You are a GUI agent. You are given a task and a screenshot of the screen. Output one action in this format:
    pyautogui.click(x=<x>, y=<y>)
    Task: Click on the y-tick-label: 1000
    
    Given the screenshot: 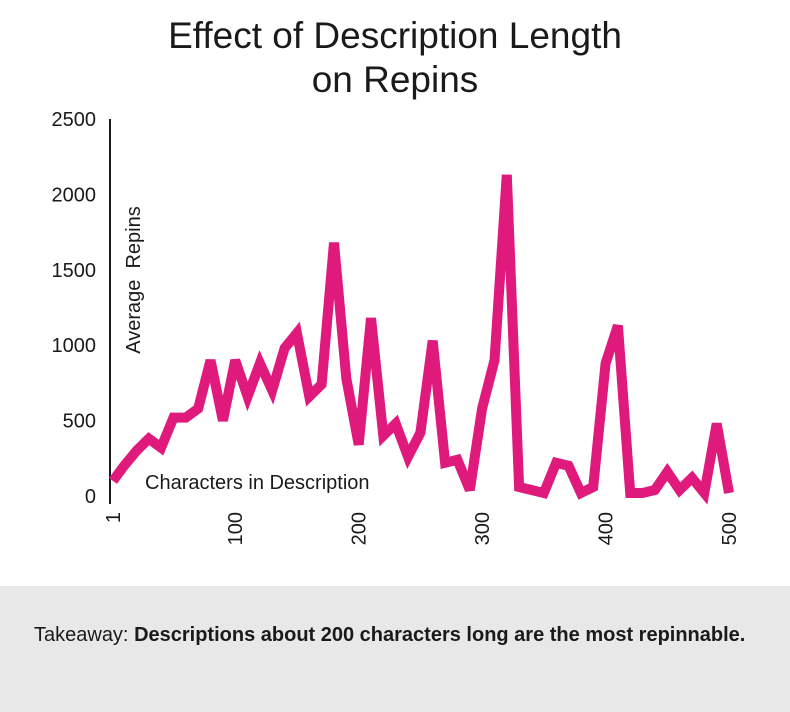 What is the action you would take?
    pyautogui.click(x=74, y=346)
    